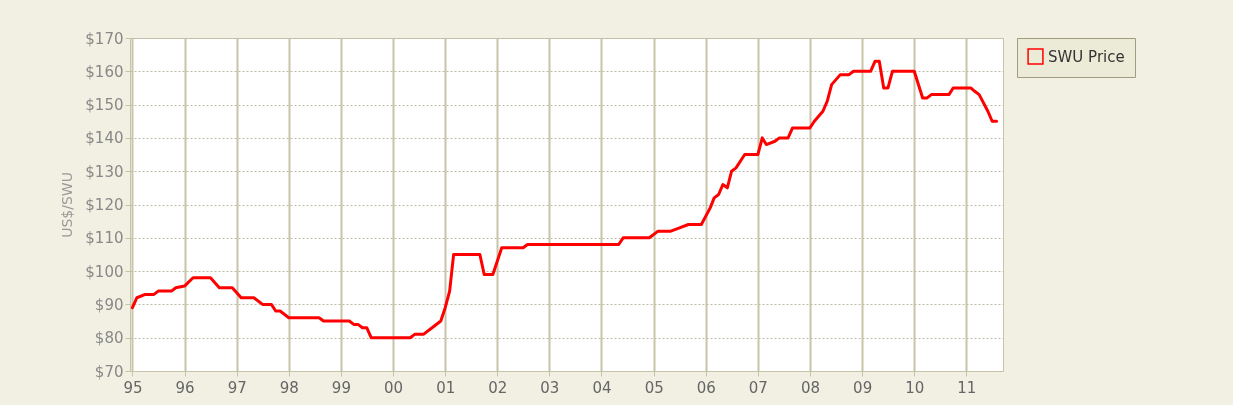 The image size is (1233, 405). I want to click on y-tick-label: $160, so click(104, 71).